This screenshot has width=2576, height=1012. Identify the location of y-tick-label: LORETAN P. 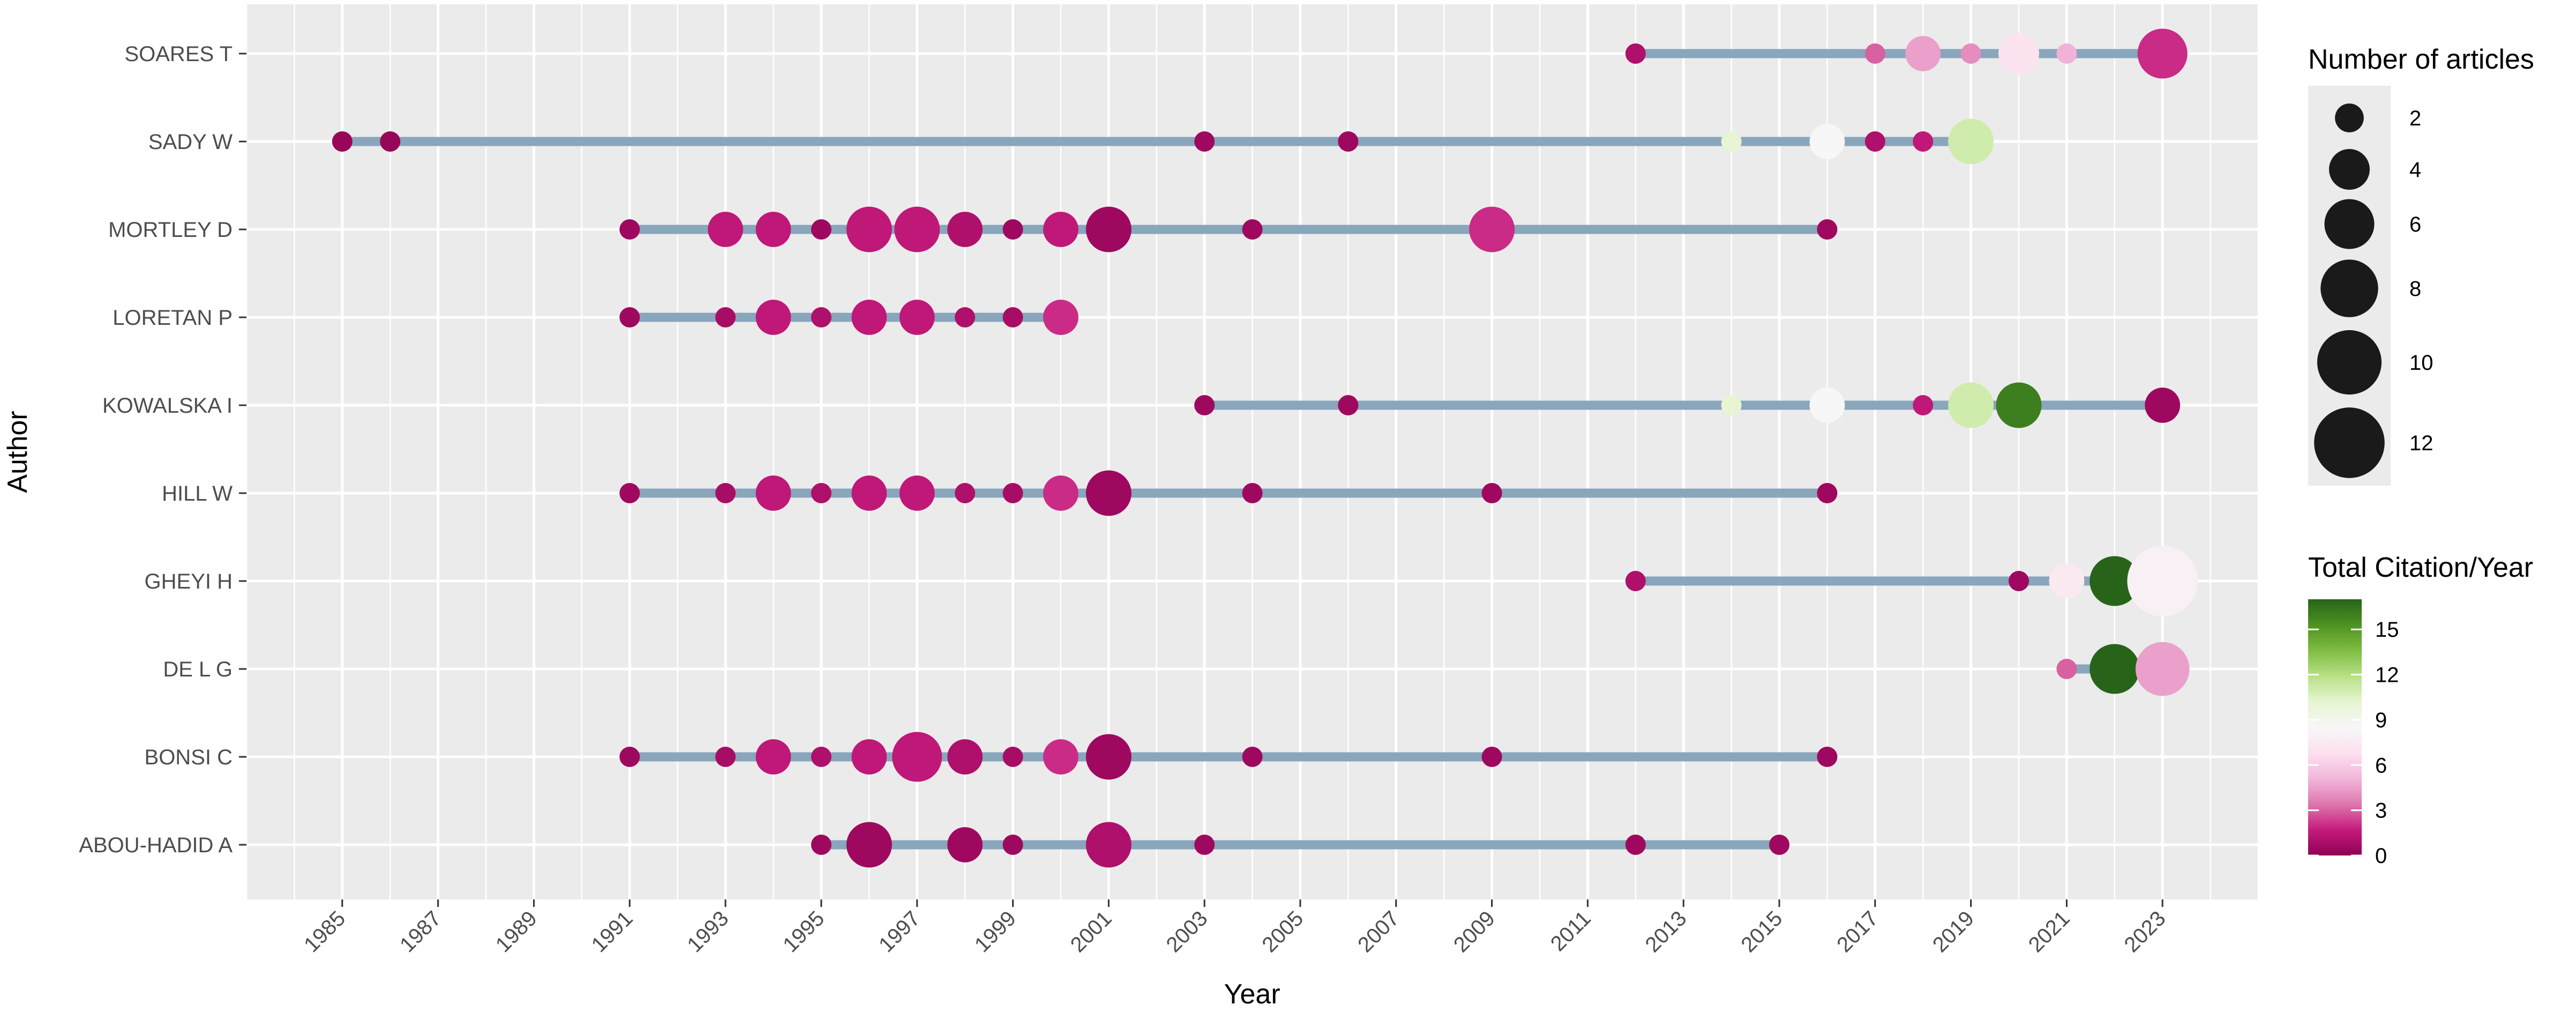
(173, 318).